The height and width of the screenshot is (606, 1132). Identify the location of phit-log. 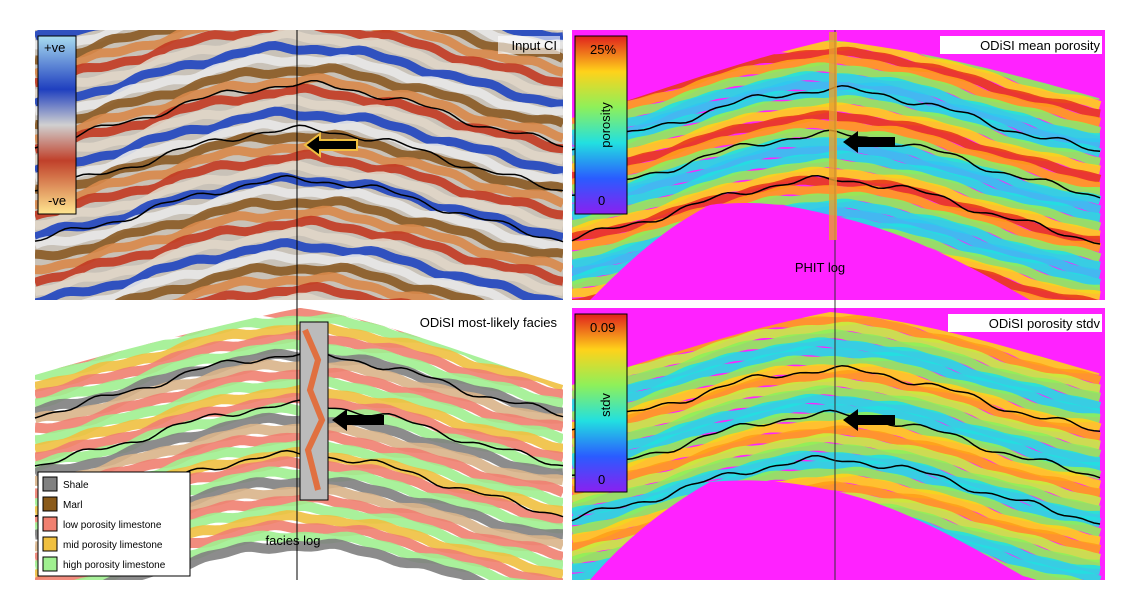
(833, 136).